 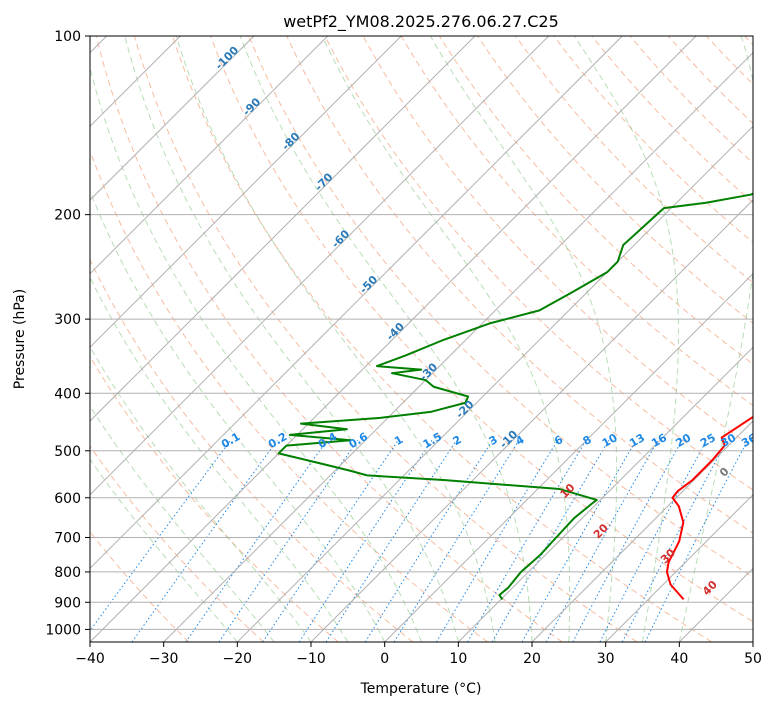 I want to click on x-tick-label: 30, so click(x=606, y=659).